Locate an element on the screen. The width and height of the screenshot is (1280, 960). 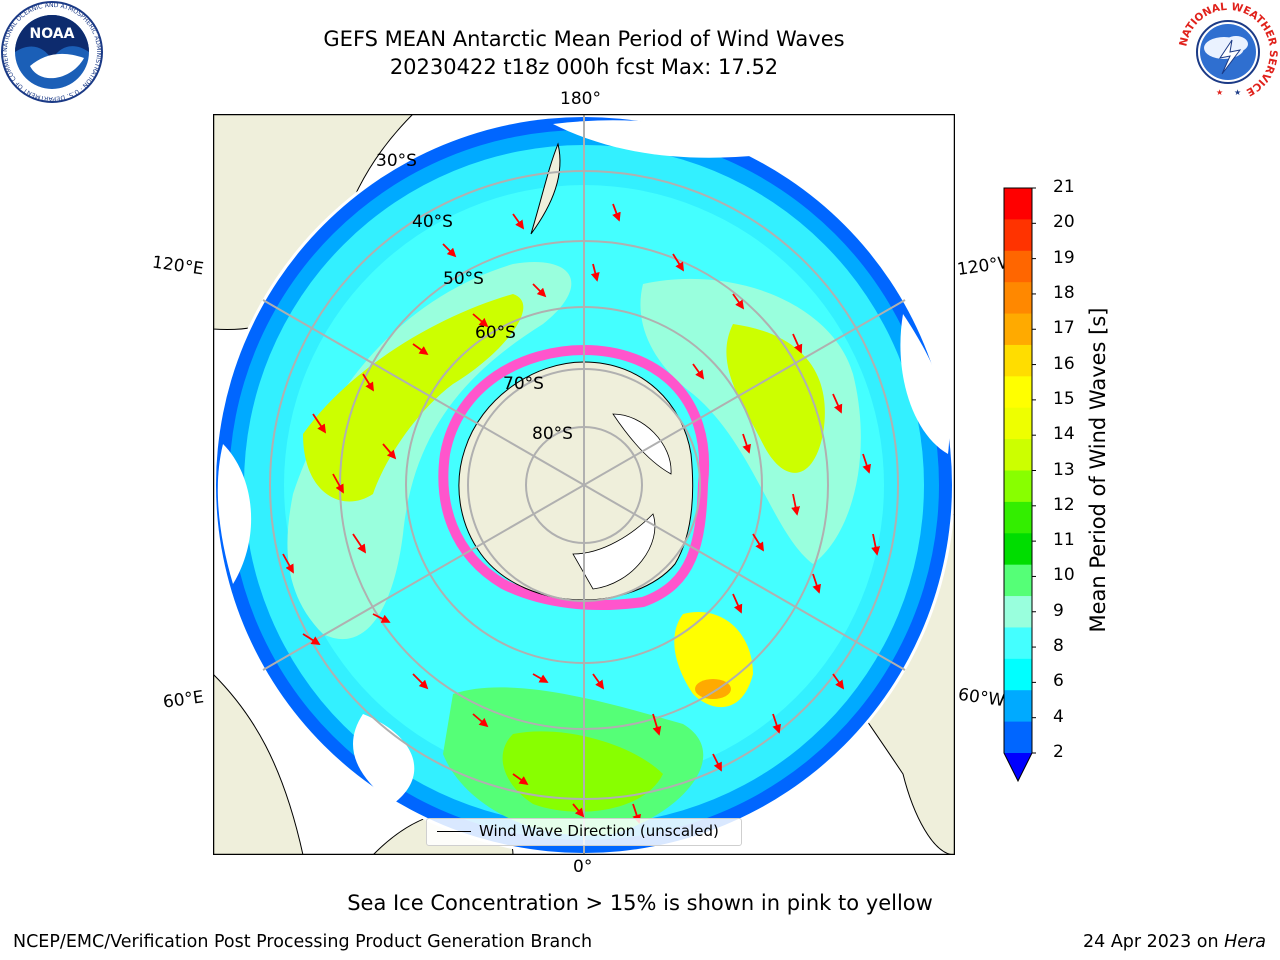
nws-logo: NATIONAL WEATHER SERVICE ★ ★ is located at coordinates (1228, 51).